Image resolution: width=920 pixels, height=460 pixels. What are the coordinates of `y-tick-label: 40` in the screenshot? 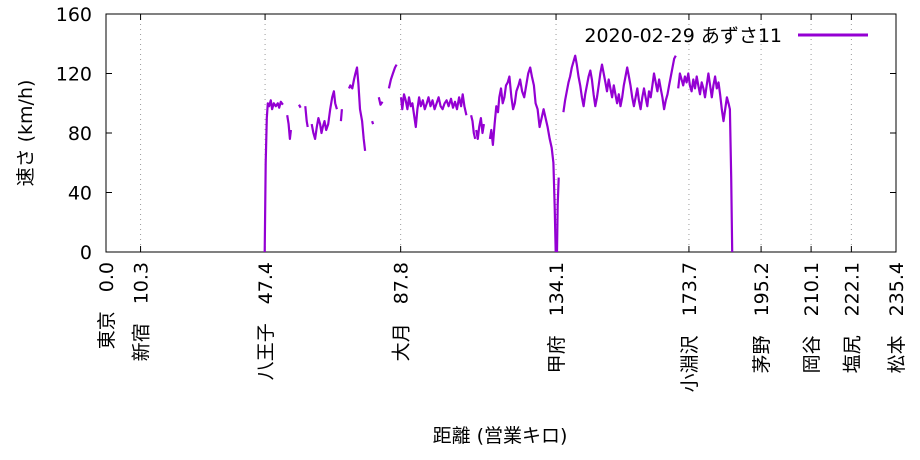 It's located at (80, 194).